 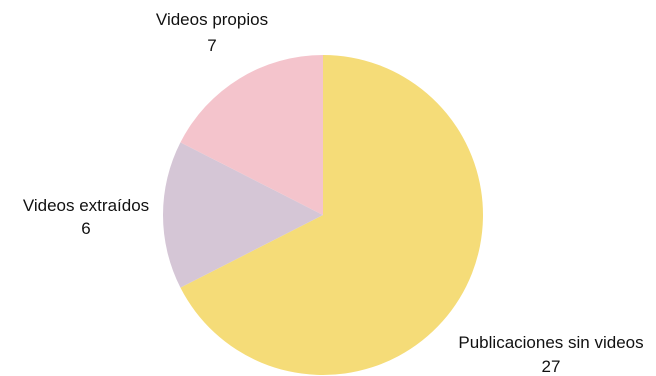 What do you see at coordinates (550, 342) in the screenshot?
I see `label-publicaciones-name: Publicaciones sin videos` at bounding box center [550, 342].